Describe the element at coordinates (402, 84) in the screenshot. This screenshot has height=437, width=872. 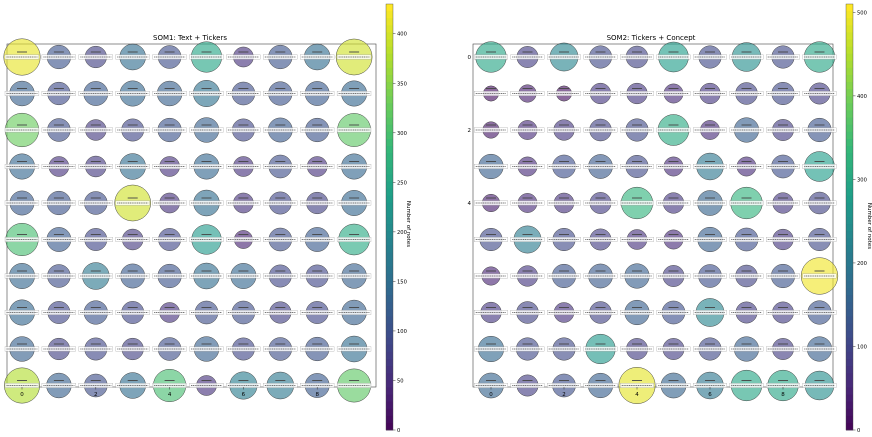
I see `colorbar-tick-label: 350` at that location.